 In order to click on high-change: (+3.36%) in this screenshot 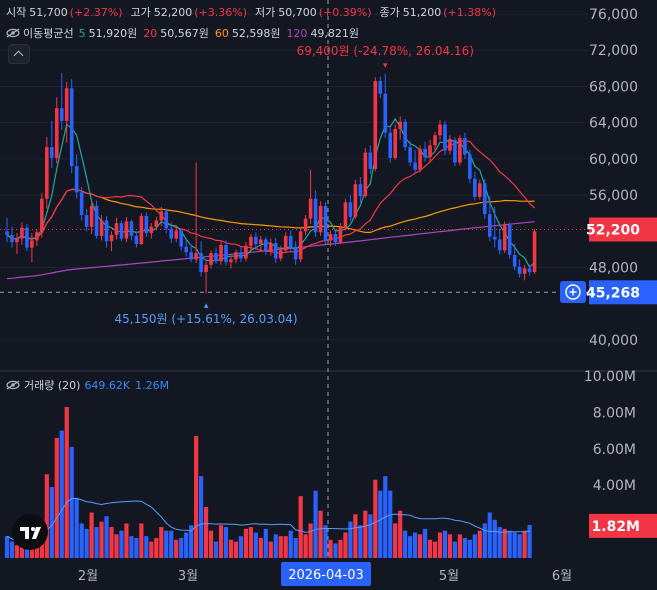, I will do `click(220, 12)`.